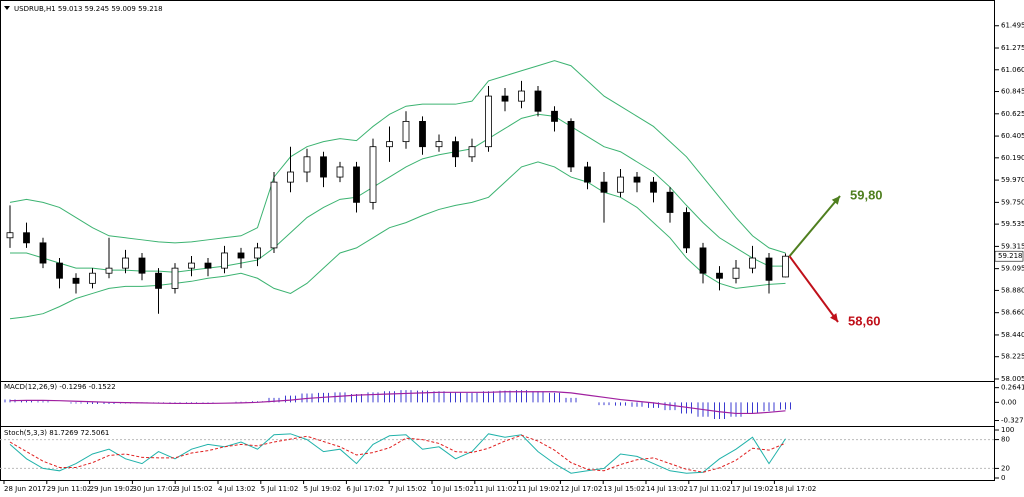 This screenshot has height=497, width=1024. Describe the element at coordinates (1005, 440) in the screenshot. I see `y-tick-label: 80` at that location.